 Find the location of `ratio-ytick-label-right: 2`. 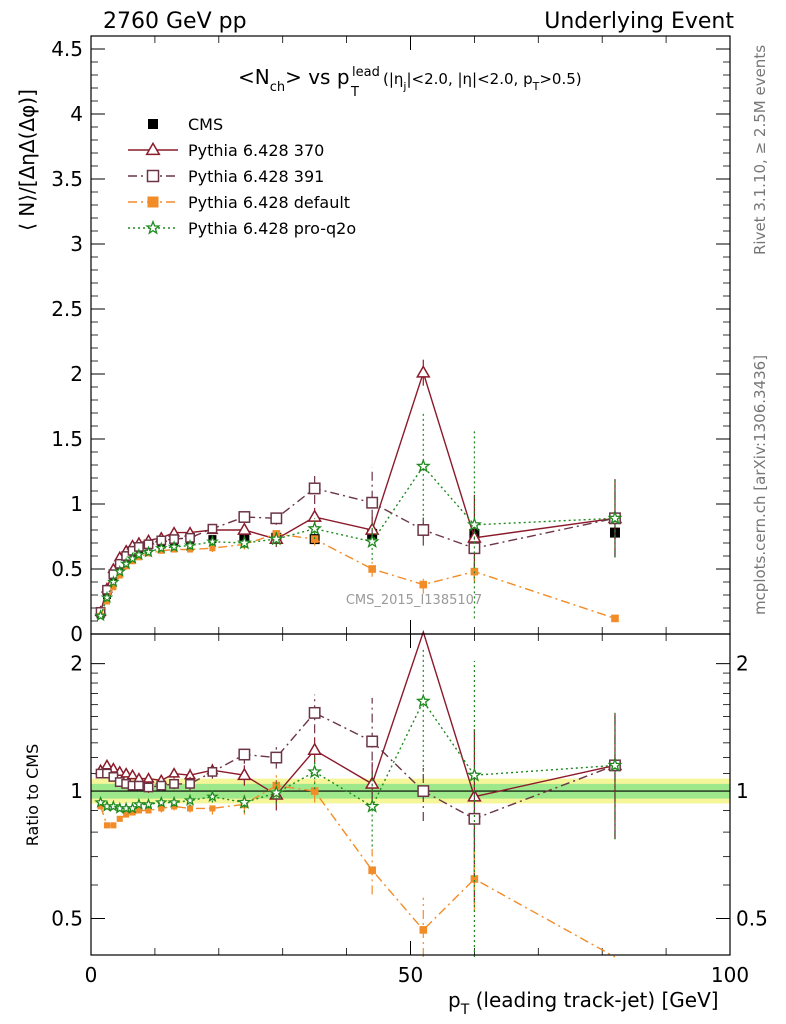

ratio-ytick-label-right: 2 is located at coordinates (742, 664).